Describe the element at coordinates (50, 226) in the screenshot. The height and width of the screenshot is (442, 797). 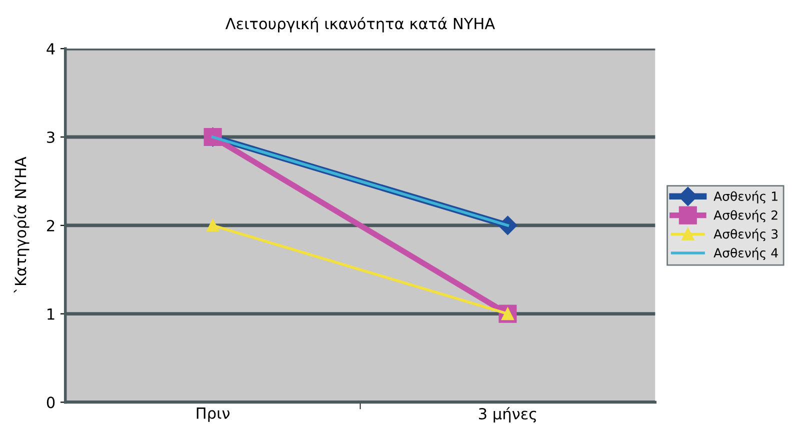
I see `y-tick-label: 2` at that location.